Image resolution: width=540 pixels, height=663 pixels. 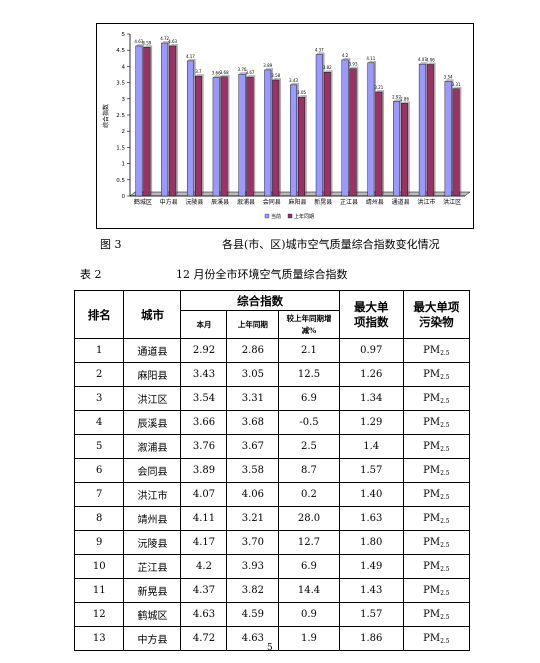 What do you see at coordinates (99, 422) in the screenshot?
I see `cell-rank: 4` at bounding box center [99, 422].